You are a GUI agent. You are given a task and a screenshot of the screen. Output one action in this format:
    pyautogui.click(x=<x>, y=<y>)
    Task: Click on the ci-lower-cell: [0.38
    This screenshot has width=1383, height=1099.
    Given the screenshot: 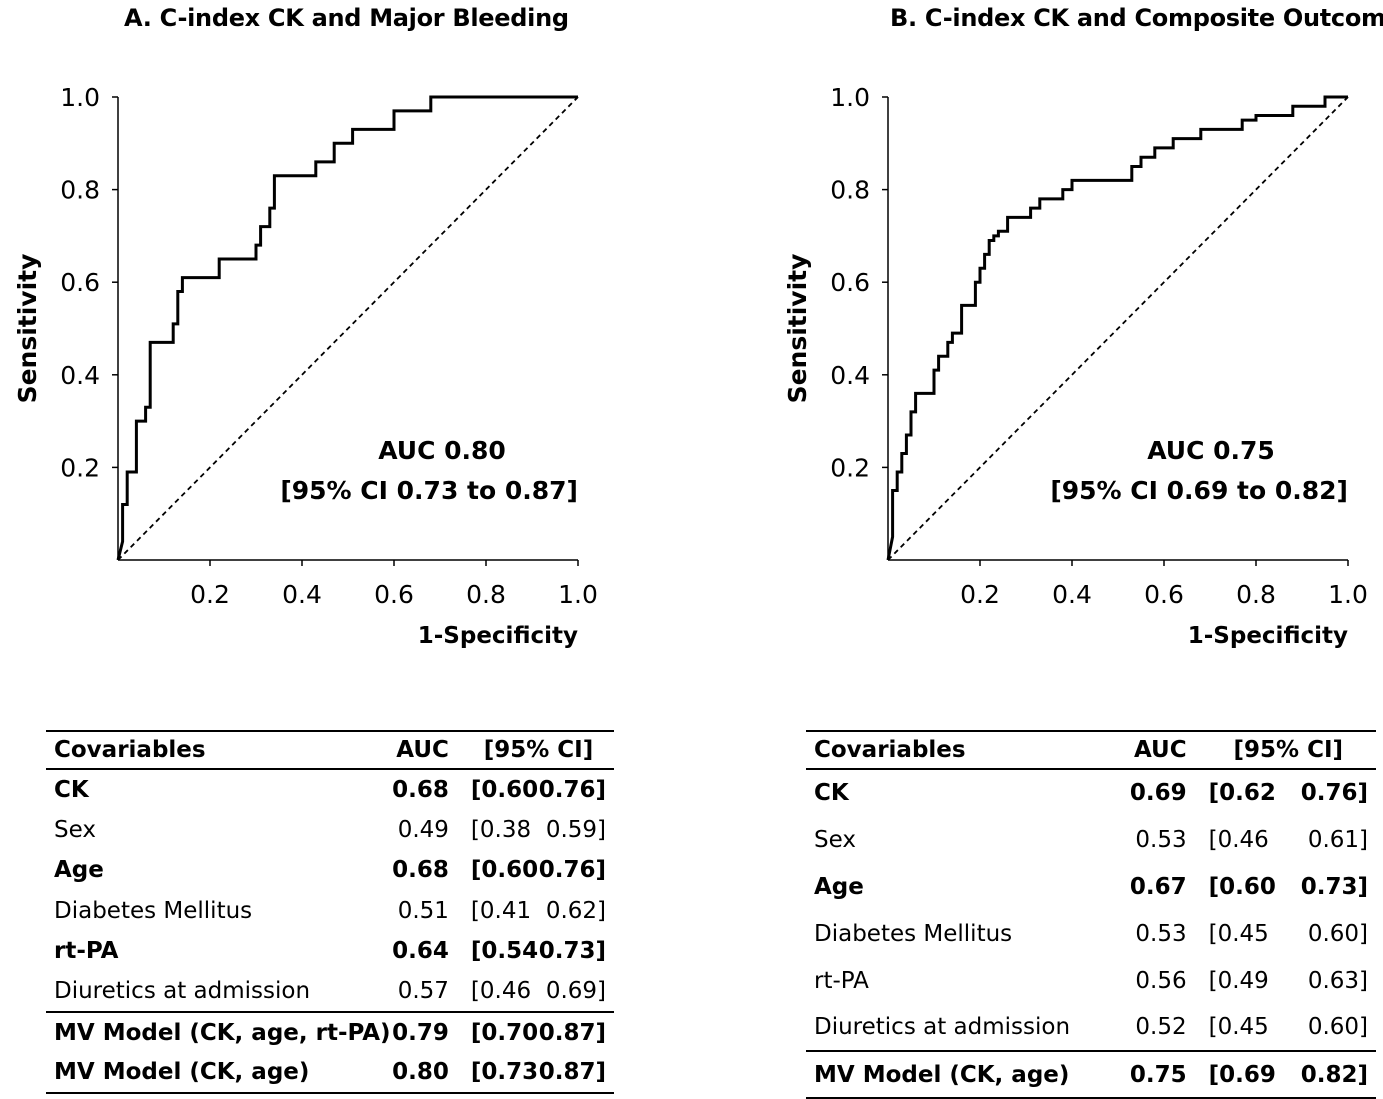 What is the action you would take?
    pyautogui.click(x=501, y=829)
    